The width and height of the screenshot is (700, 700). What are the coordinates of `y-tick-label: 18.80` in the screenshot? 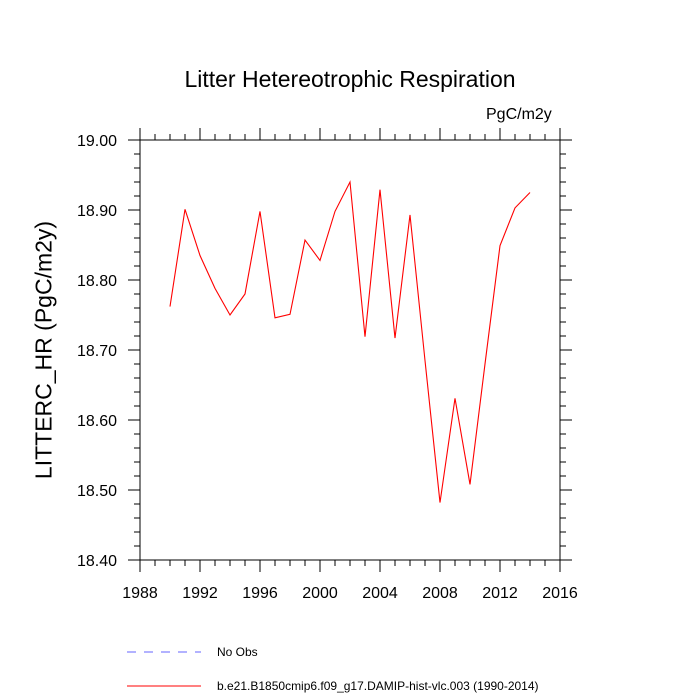 It's located at (97, 281).